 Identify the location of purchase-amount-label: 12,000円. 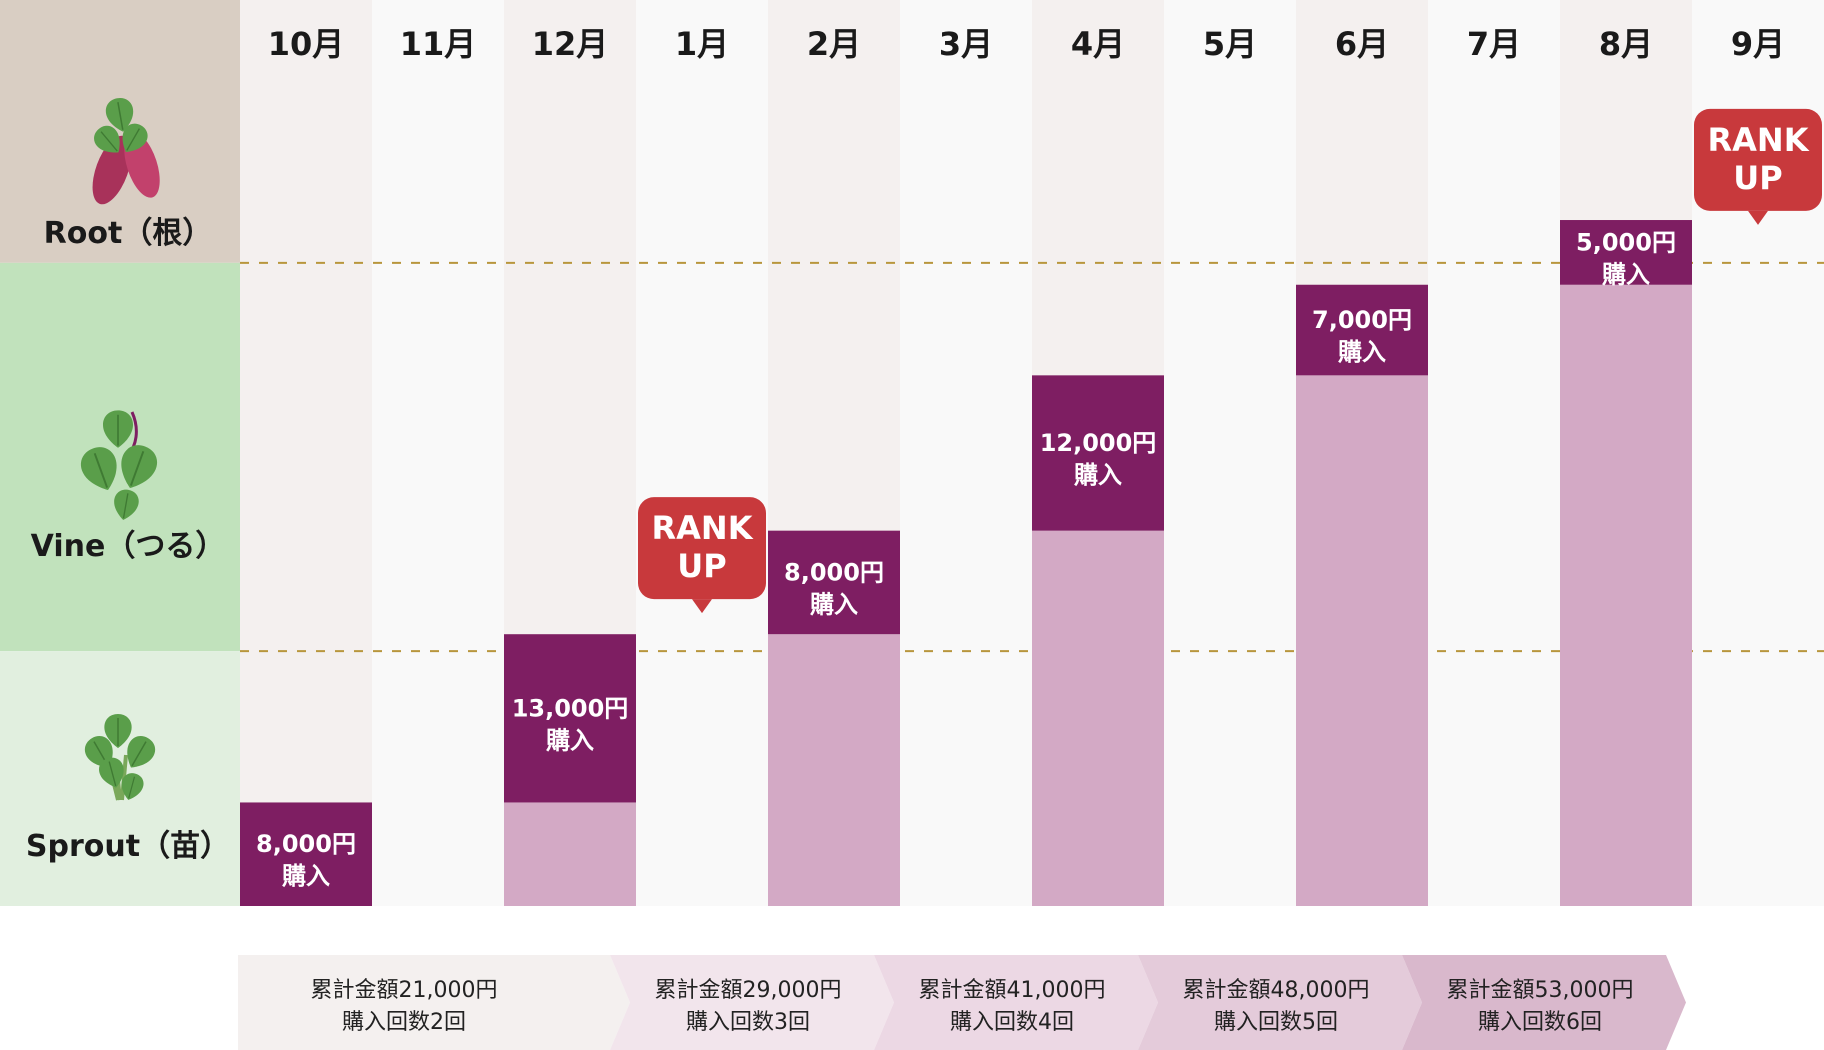
(1098, 443).